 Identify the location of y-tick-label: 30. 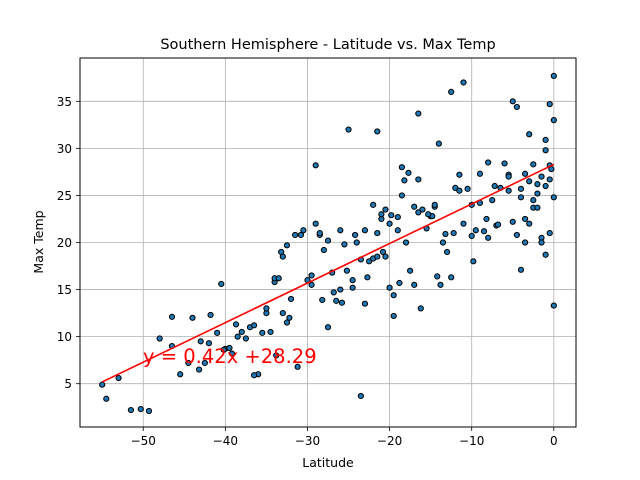
(64, 149).